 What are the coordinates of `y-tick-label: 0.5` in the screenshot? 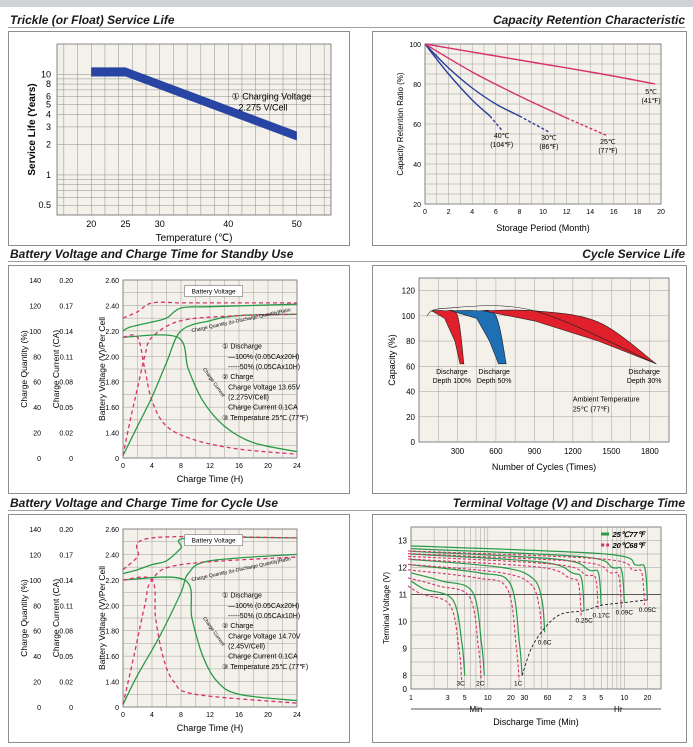 It's located at (44, 205).